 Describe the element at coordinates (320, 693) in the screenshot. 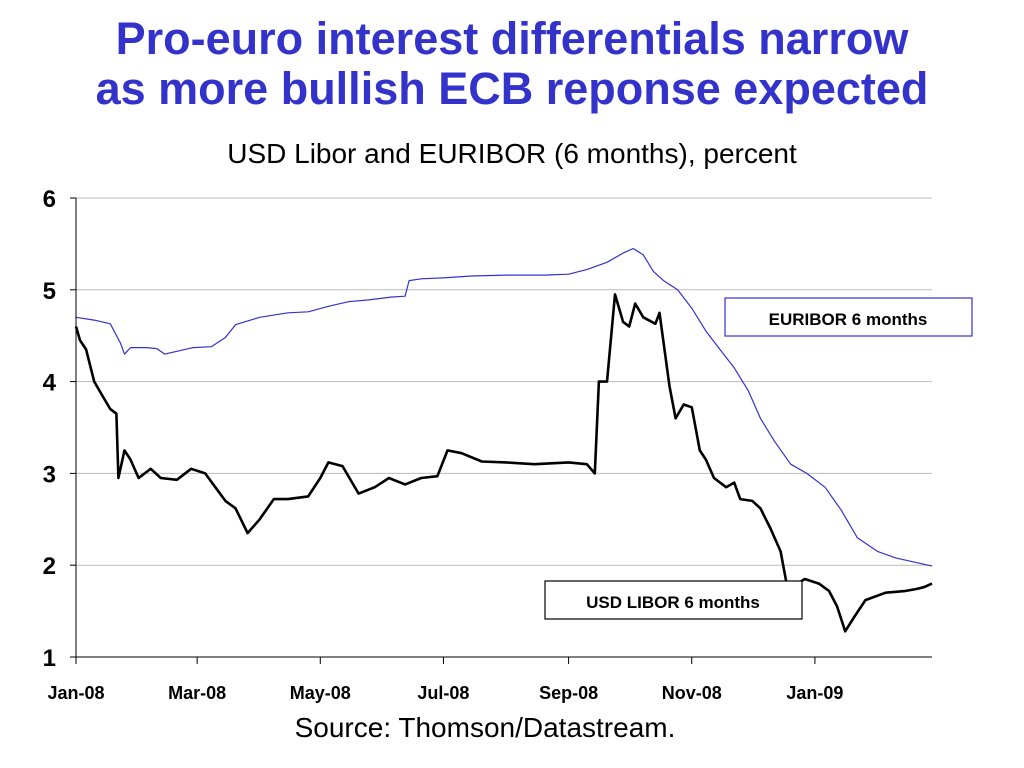

I see `x-tick-label: May-08` at that location.